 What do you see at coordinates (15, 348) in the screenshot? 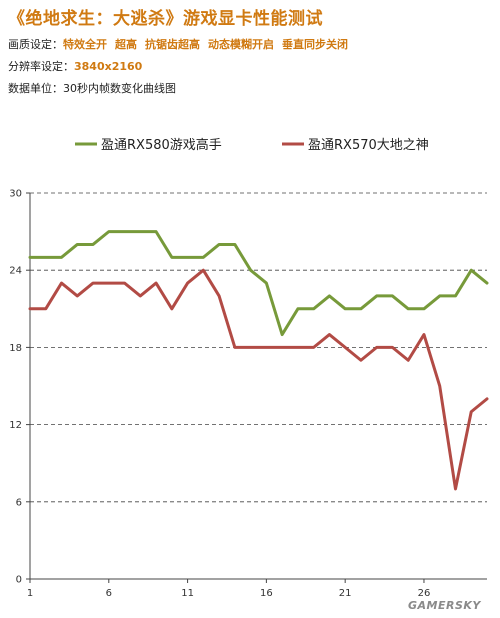
I see `y-tick-label: 18` at bounding box center [15, 348].